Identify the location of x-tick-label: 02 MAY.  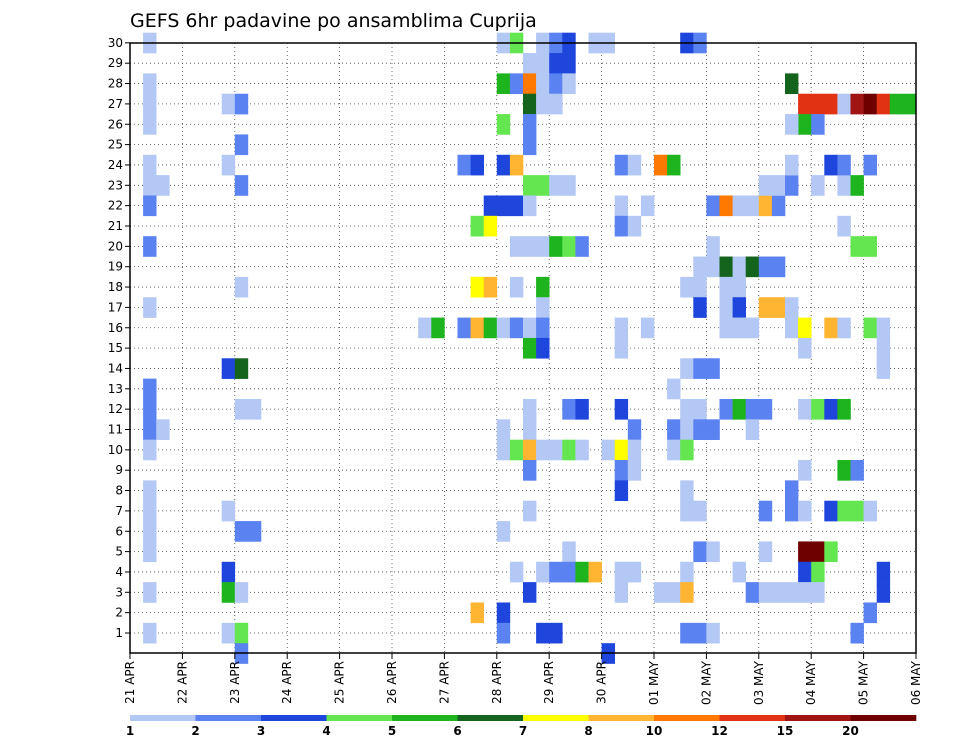
(706, 682).